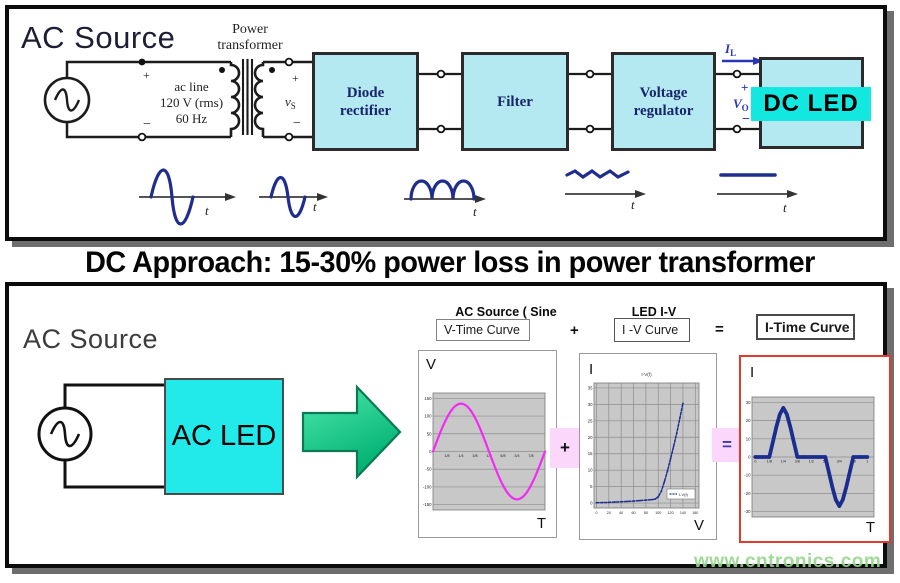  What do you see at coordinates (646, 513) in the screenshot?
I see `svg-text: 80` at bounding box center [646, 513].